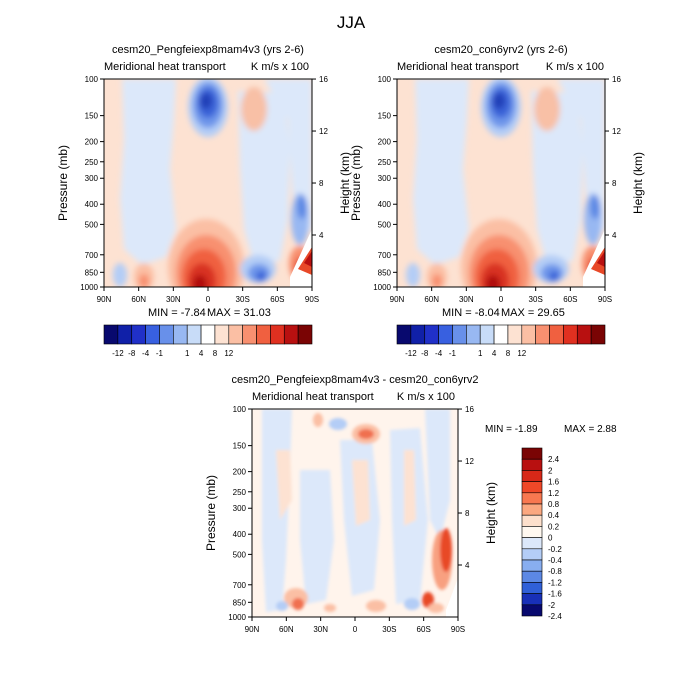 Image resolution: width=700 pixels, height=700 pixels. Describe the element at coordinates (280, 67) in the screenshot. I see `panel-units: K m/s x 100` at that location.